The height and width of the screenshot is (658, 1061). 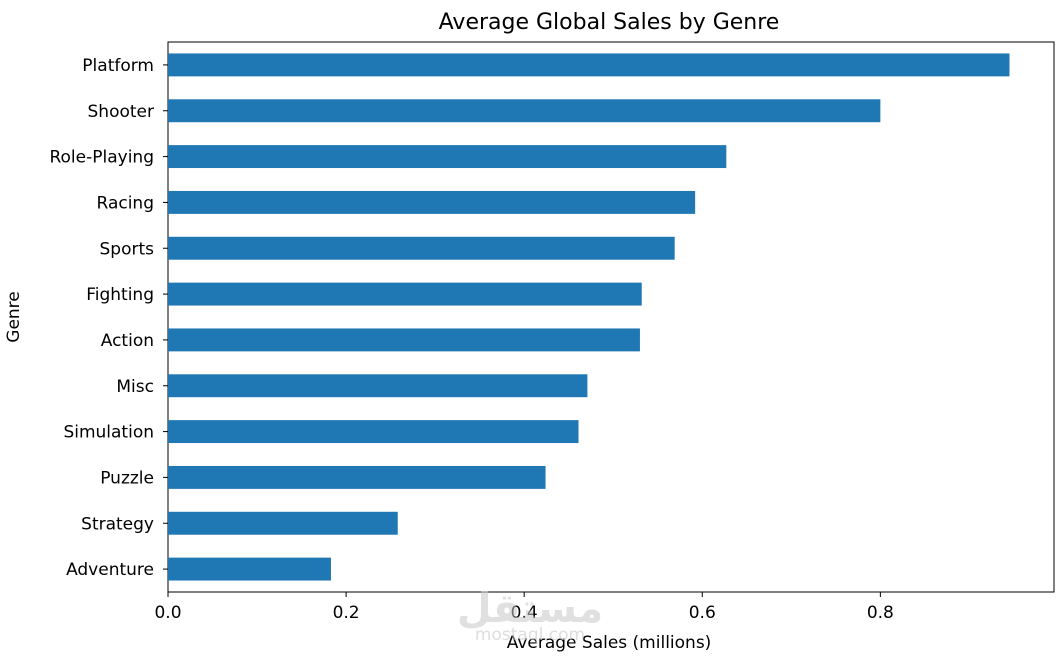 I want to click on y-axis-title: Genre, so click(x=14, y=316).